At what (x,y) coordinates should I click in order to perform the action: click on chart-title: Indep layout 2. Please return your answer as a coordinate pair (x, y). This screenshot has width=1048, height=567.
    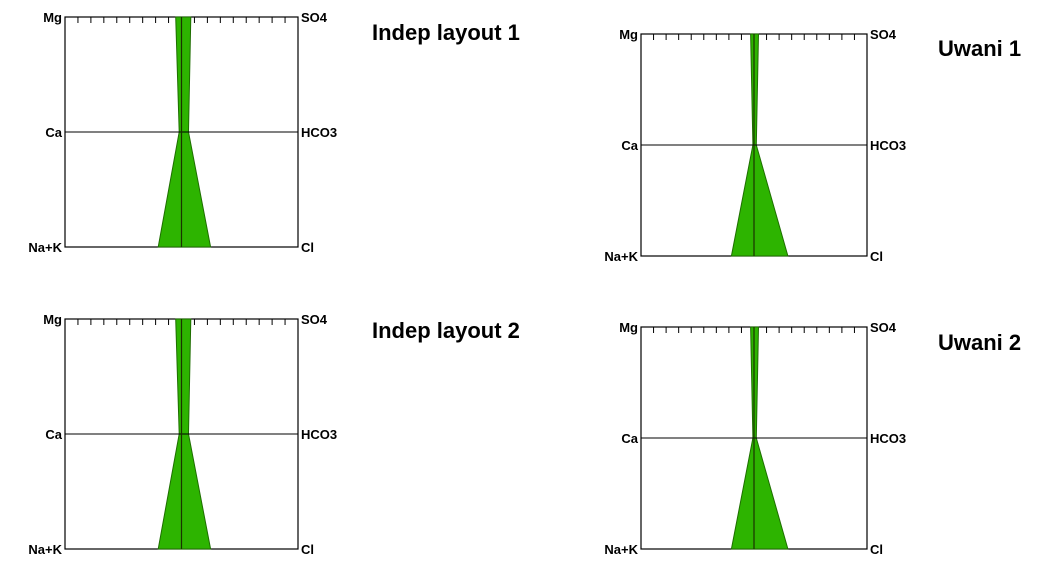
    Looking at the image, I should click on (446, 330).